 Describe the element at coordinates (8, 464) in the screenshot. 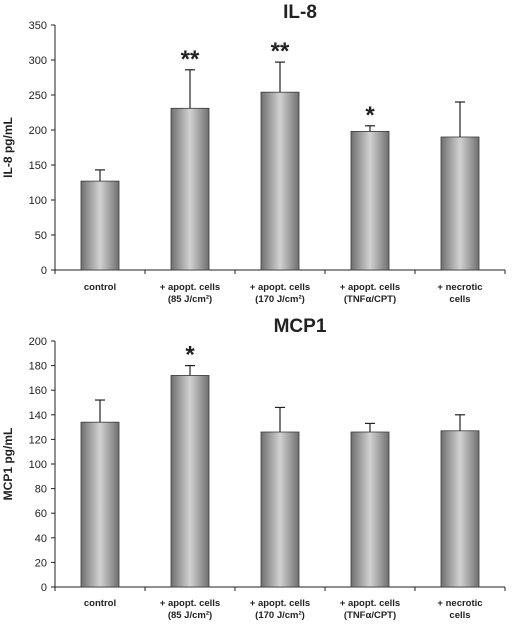

I see `y-axis-label: MCP1 pg/mL` at that location.